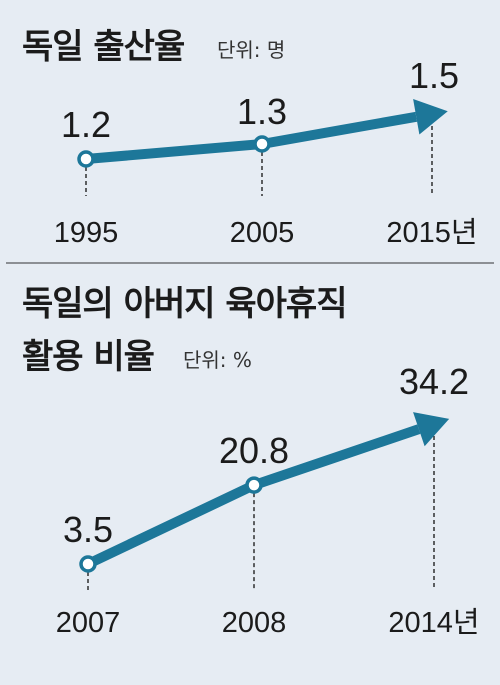  What do you see at coordinates (86, 124) in the screenshot?
I see `value-label-1: 1.2` at bounding box center [86, 124].